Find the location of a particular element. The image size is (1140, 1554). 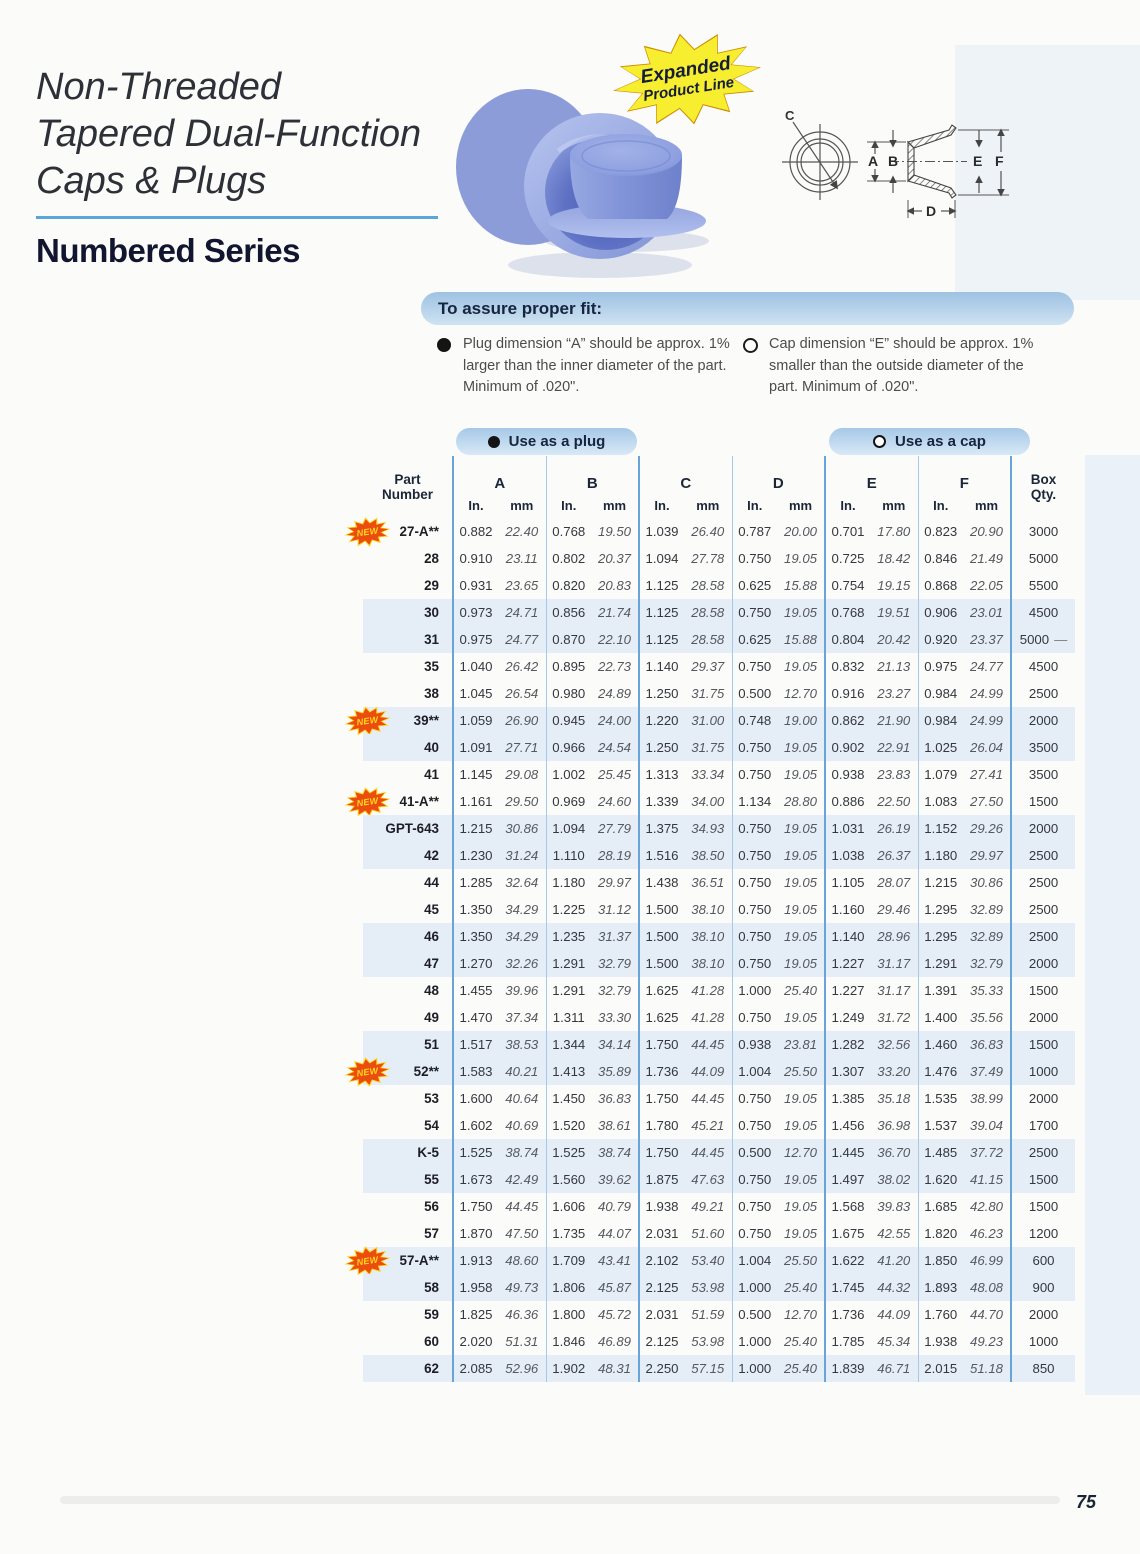

value-inches: 1.785 is located at coordinates (847, 1341).